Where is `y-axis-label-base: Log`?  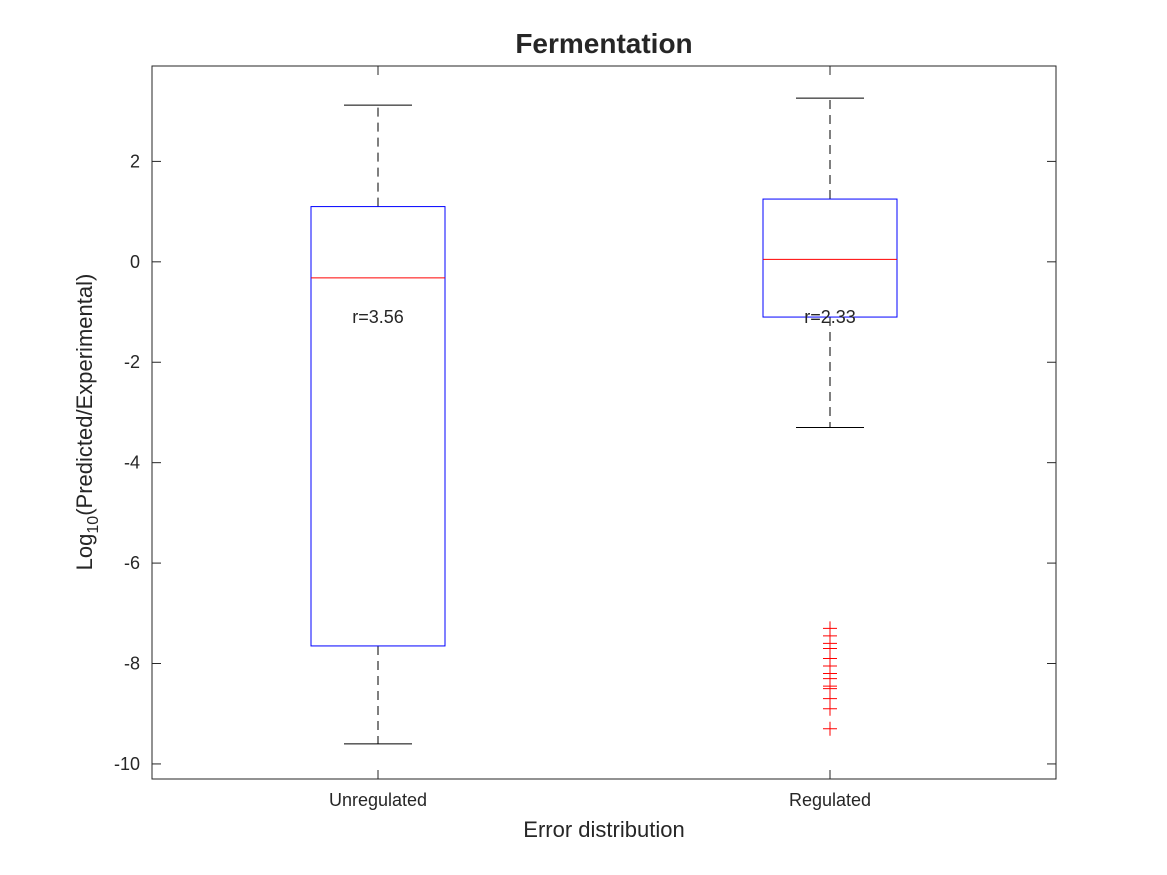
y-axis-label-base: Log is located at coordinates (84, 552).